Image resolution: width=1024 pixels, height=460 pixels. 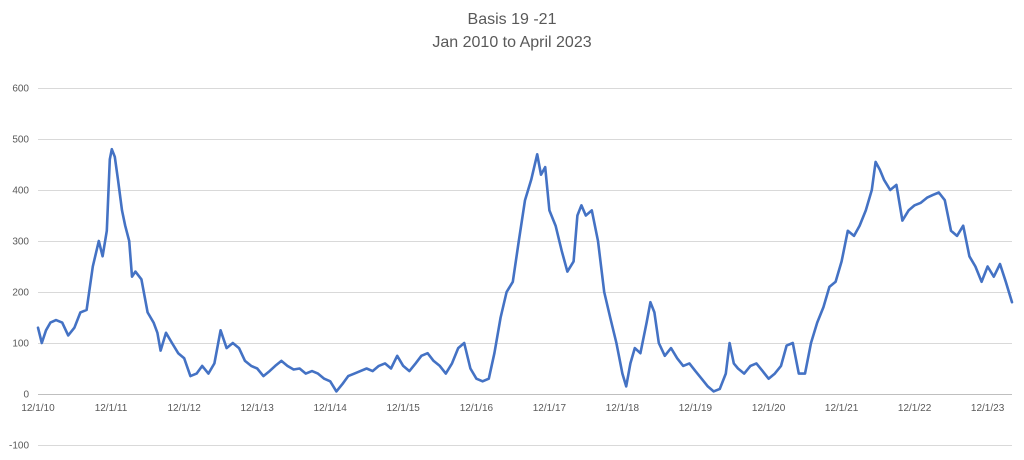 What do you see at coordinates (20, 89) in the screenshot?
I see `y-tick-label: 600` at bounding box center [20, 89].